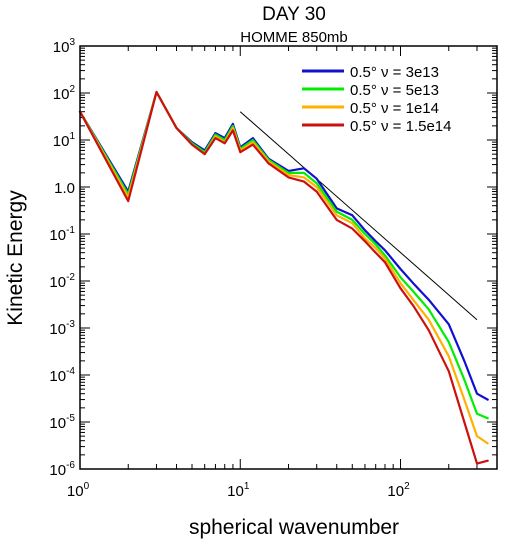 Image resolution: width=509 pixels, height=541 pixels. What do you see at coordinates (401, 126) in the screenshot?
I see `legend-label: 0.5° ν = 1.5e14` at bounding box center [401, 126].